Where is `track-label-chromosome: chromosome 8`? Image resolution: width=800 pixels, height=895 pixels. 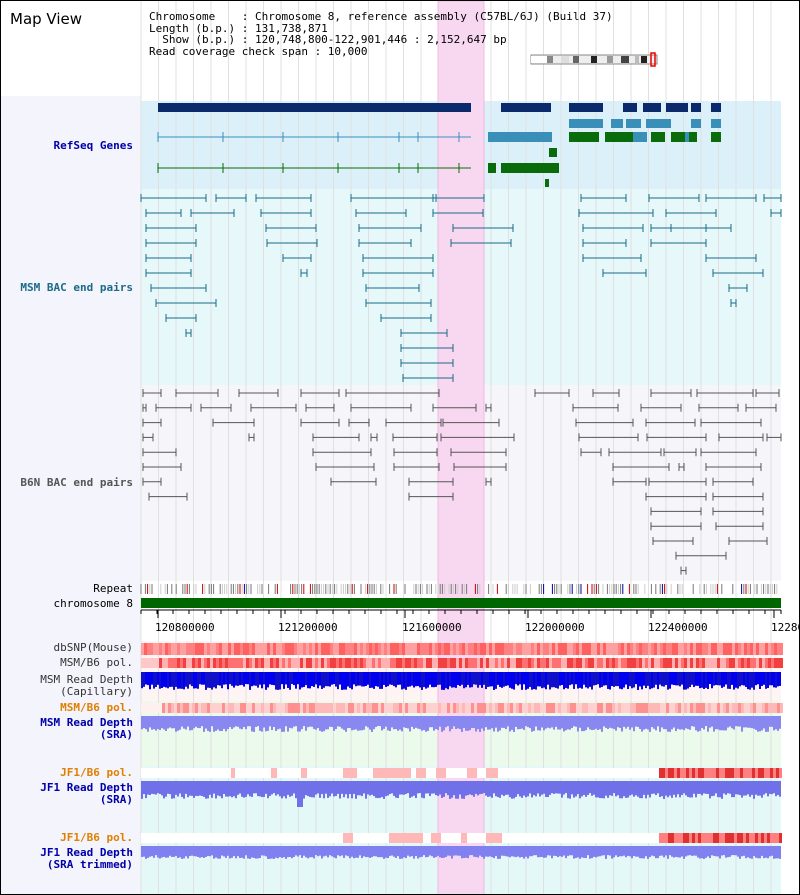
track-label-chromosome: chromosome 8 is located at coordinates (93, 603).